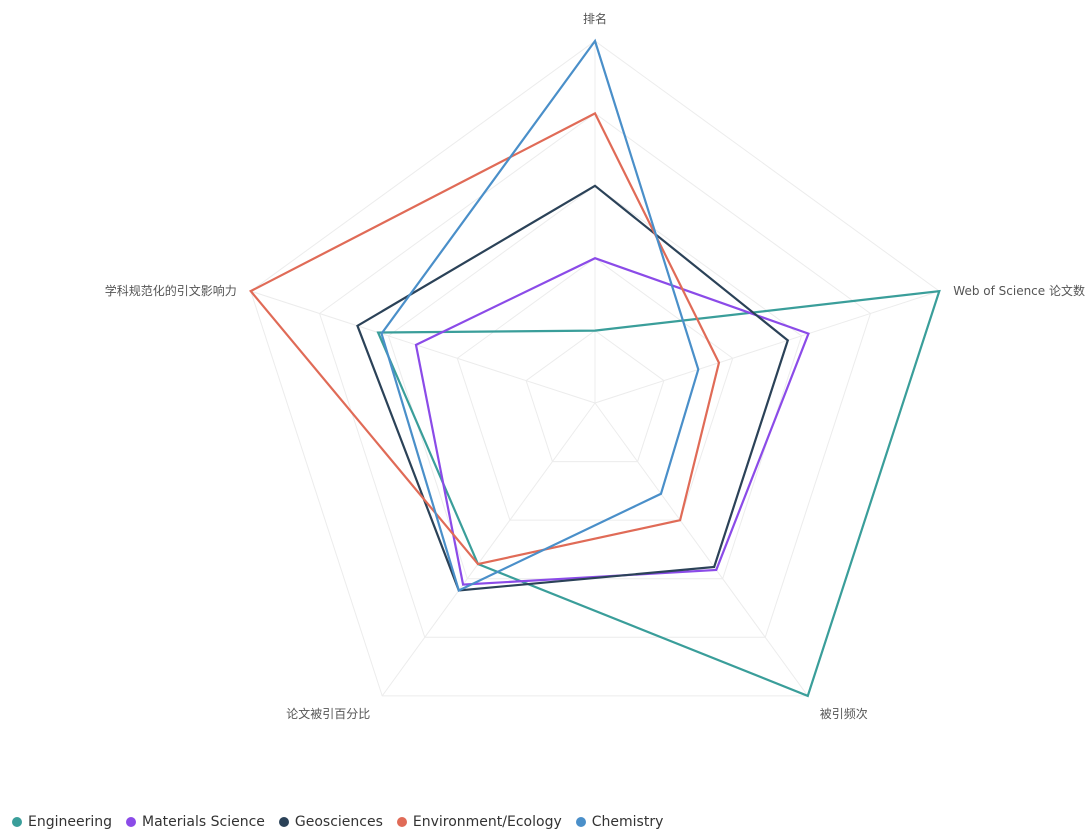  I want to click on legend-item-materials-science: Materials Science, so click(195, 822).